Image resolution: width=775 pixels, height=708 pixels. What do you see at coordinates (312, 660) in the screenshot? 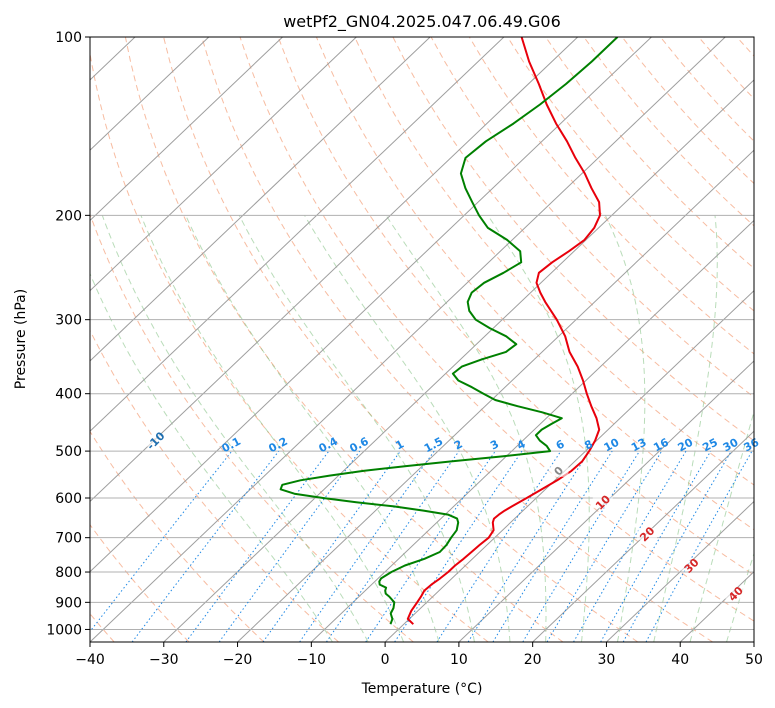
I see `x-tick-label: −10` at bounding box center [312, 660].